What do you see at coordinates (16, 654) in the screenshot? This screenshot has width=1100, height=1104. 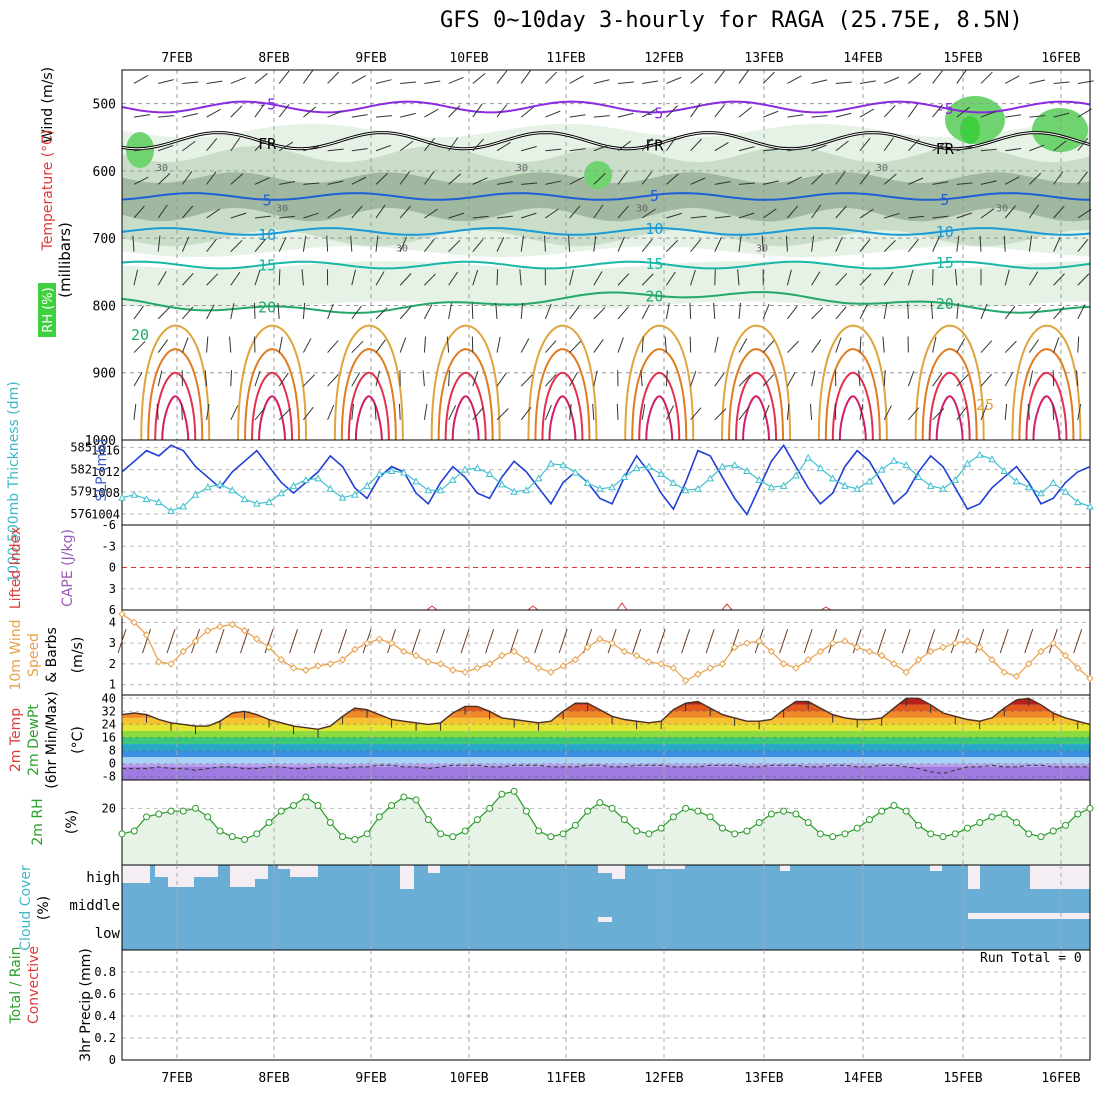 I see `wind-ylabel-1: 10m Wind` at bounding box center [16, 654].